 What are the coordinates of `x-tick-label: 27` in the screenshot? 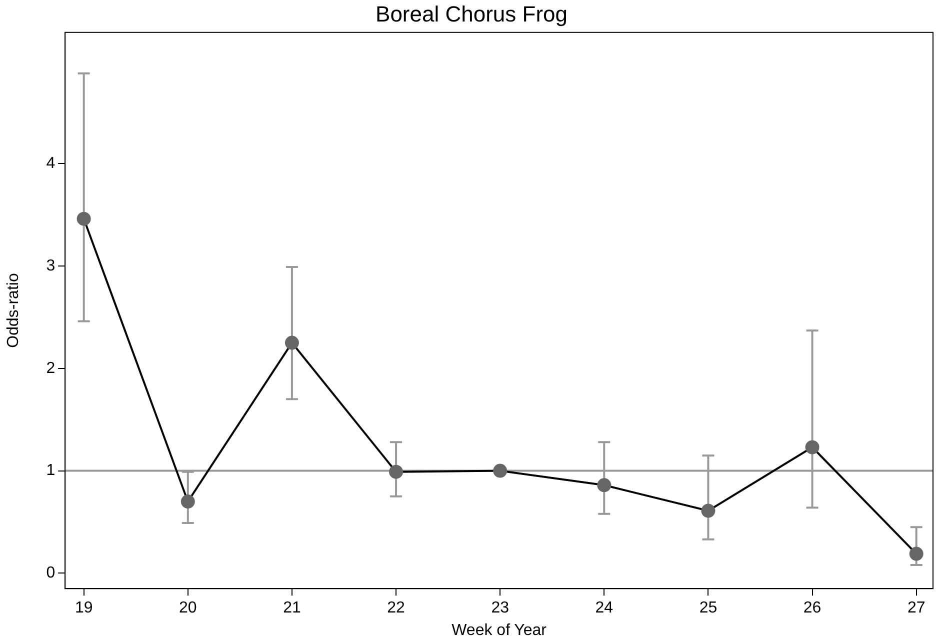 It's located at (916, 608).